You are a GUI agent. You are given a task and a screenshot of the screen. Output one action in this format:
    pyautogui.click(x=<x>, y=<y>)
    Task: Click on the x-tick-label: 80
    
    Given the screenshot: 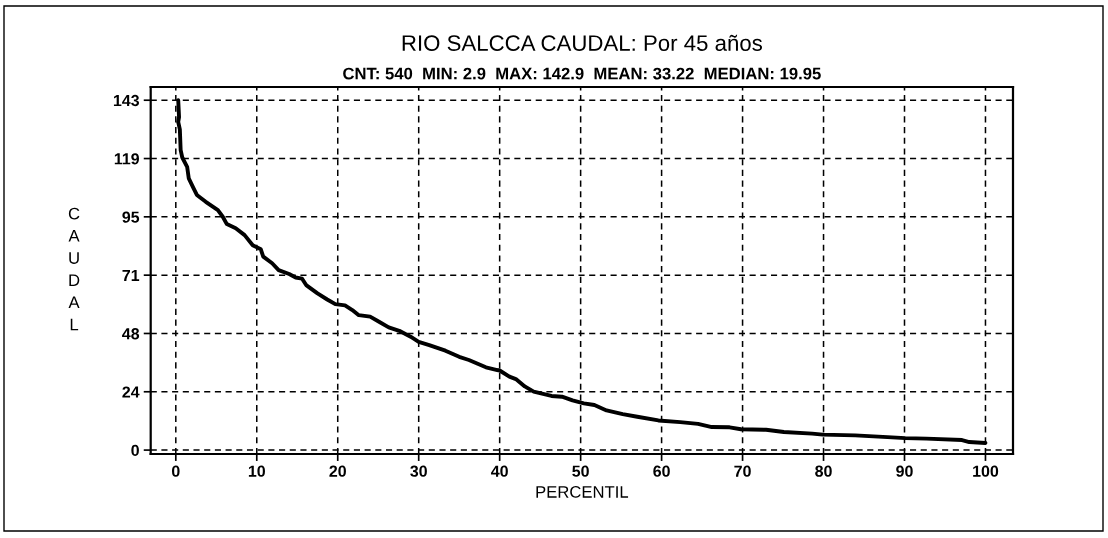 What is the action you would take?
    pyautogui.click(x=823, y=471)
    